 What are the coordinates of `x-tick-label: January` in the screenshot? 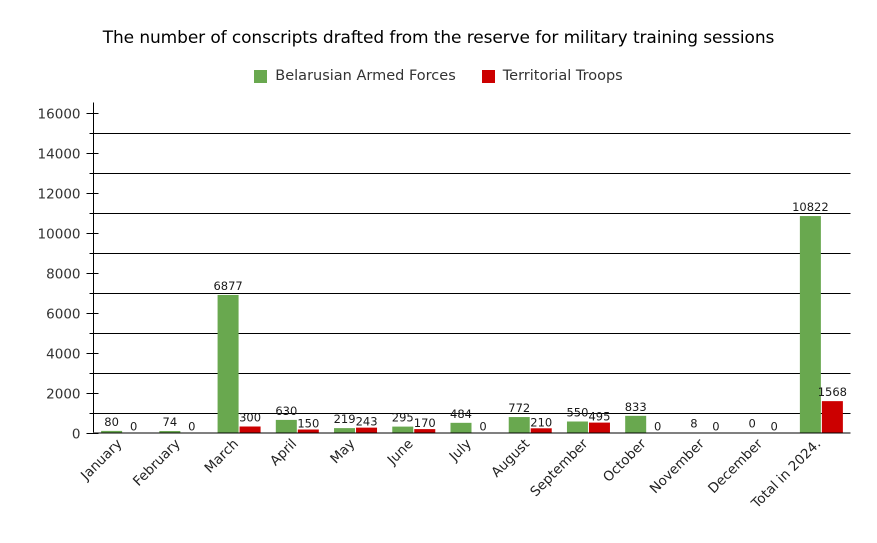 It's located at (101, 460).